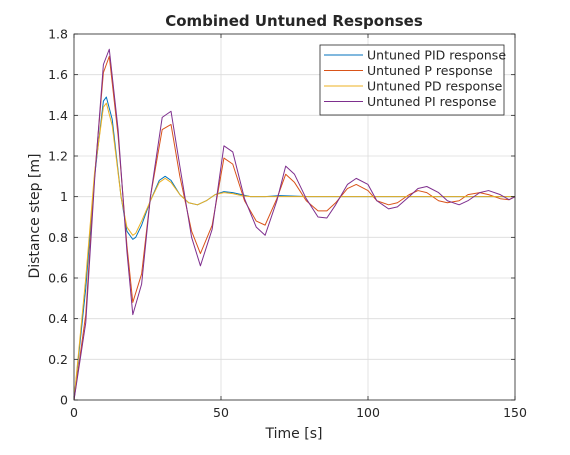 Image resolution: width=570 pixels, height=455 pixels. Describe the element at coordinates (430, 70) in the screenshot. I see `legend-entry-1: Untuned P response` at that location.